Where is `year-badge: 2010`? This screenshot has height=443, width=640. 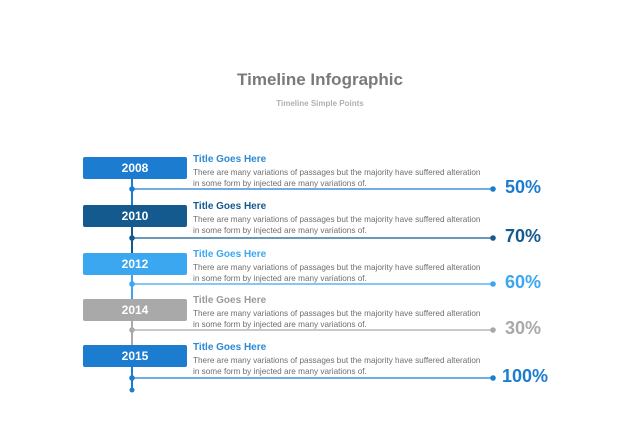
year-badge: 2010 is located at coordinates (135, 216).